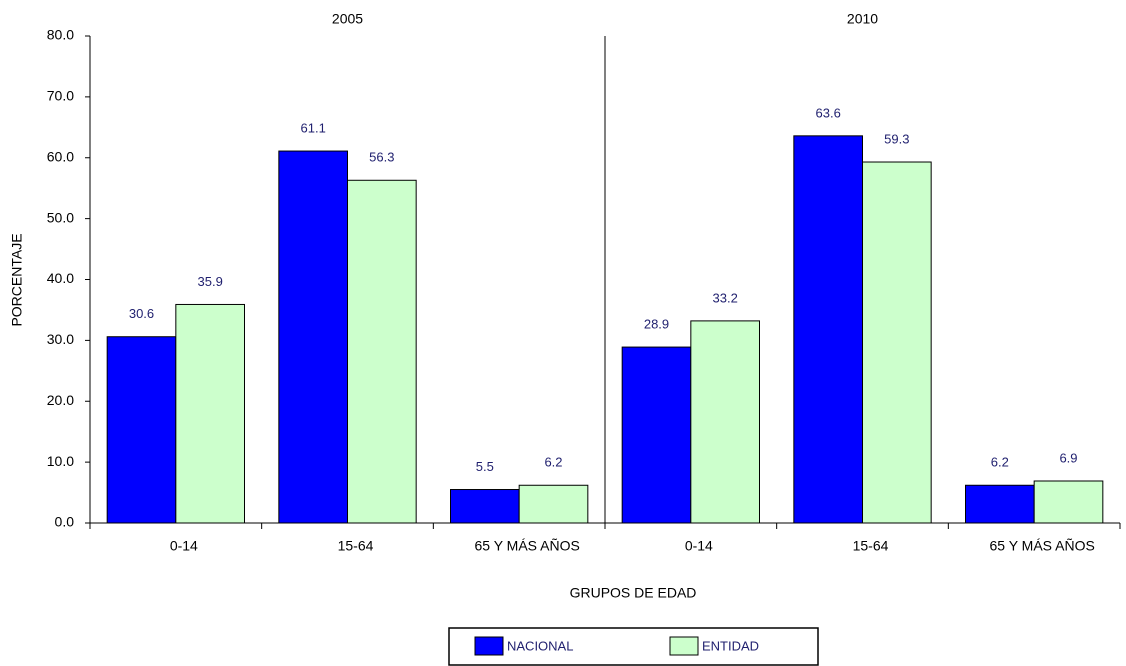  What do you see at coordinates (60, 461) in the screenshot?
I see `y-tick-label: 10.0` at bounding box center [60, 461].